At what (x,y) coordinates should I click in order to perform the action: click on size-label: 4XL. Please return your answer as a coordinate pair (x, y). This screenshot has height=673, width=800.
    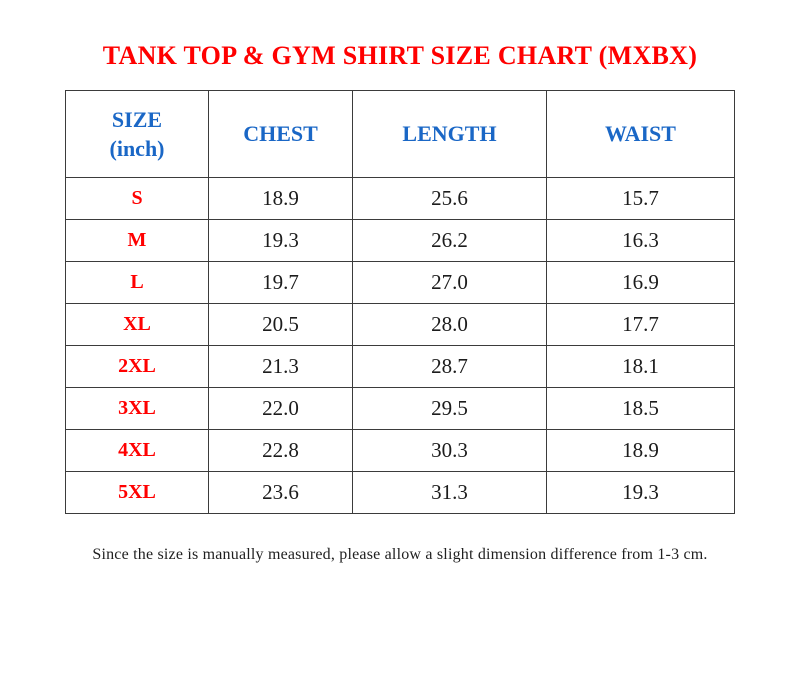
    Looking at the image, I should click on (137, 451).